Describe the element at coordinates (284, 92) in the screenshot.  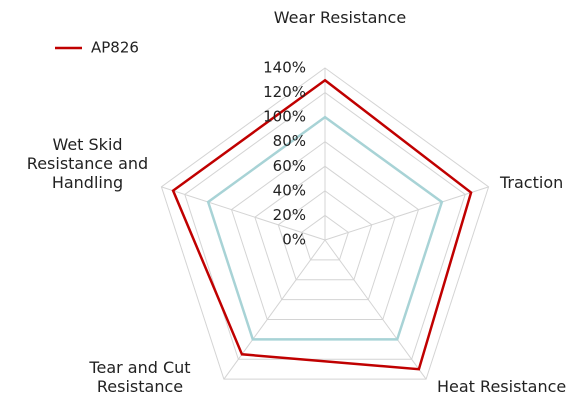
I see `r-tick-label: 120%` at that location.